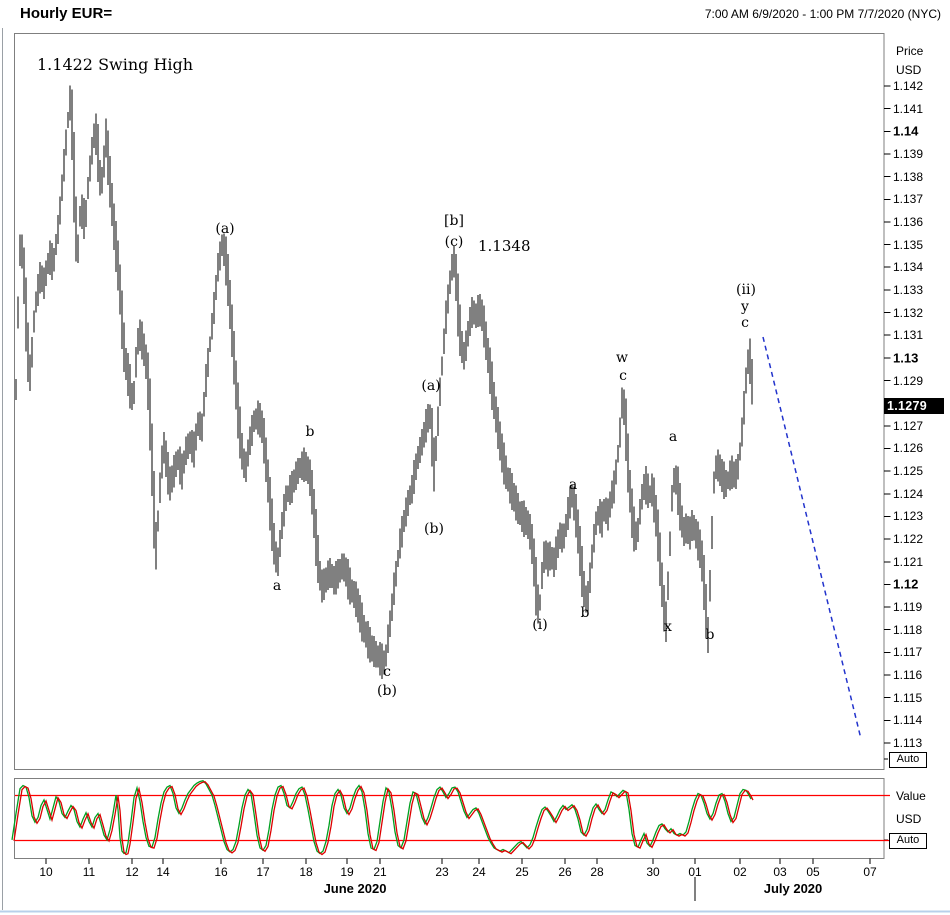  Describe the element at coordinates (163, 872) in the screenshot. I see `date-tick-label: 14` at that location.